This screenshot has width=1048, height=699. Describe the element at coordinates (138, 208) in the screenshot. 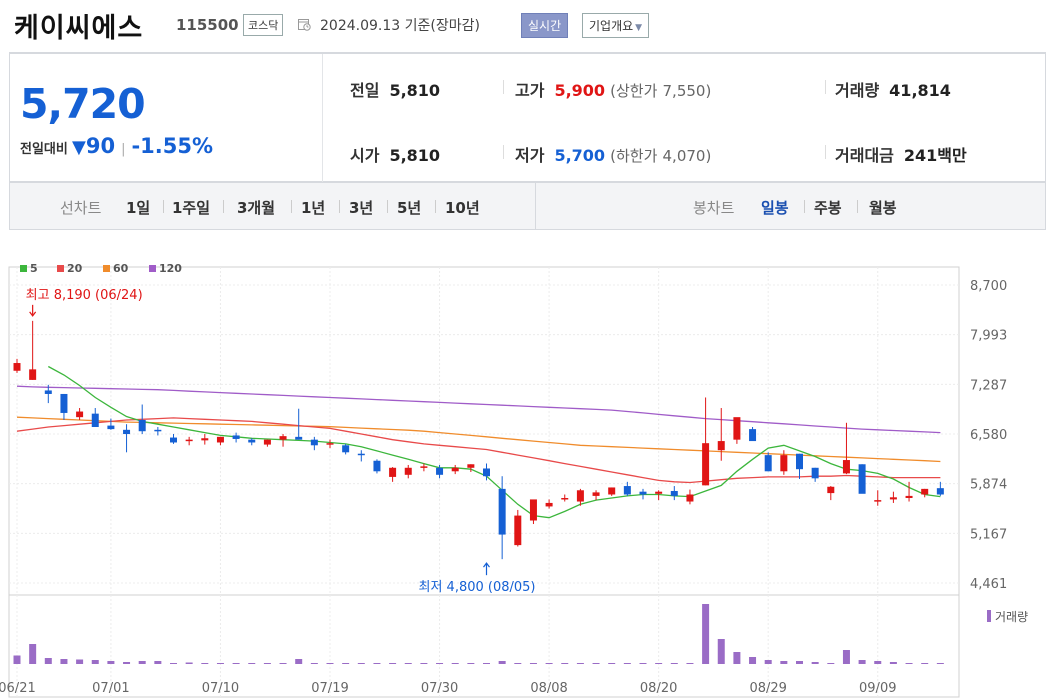

I see `period-1d: 1일` at that location.